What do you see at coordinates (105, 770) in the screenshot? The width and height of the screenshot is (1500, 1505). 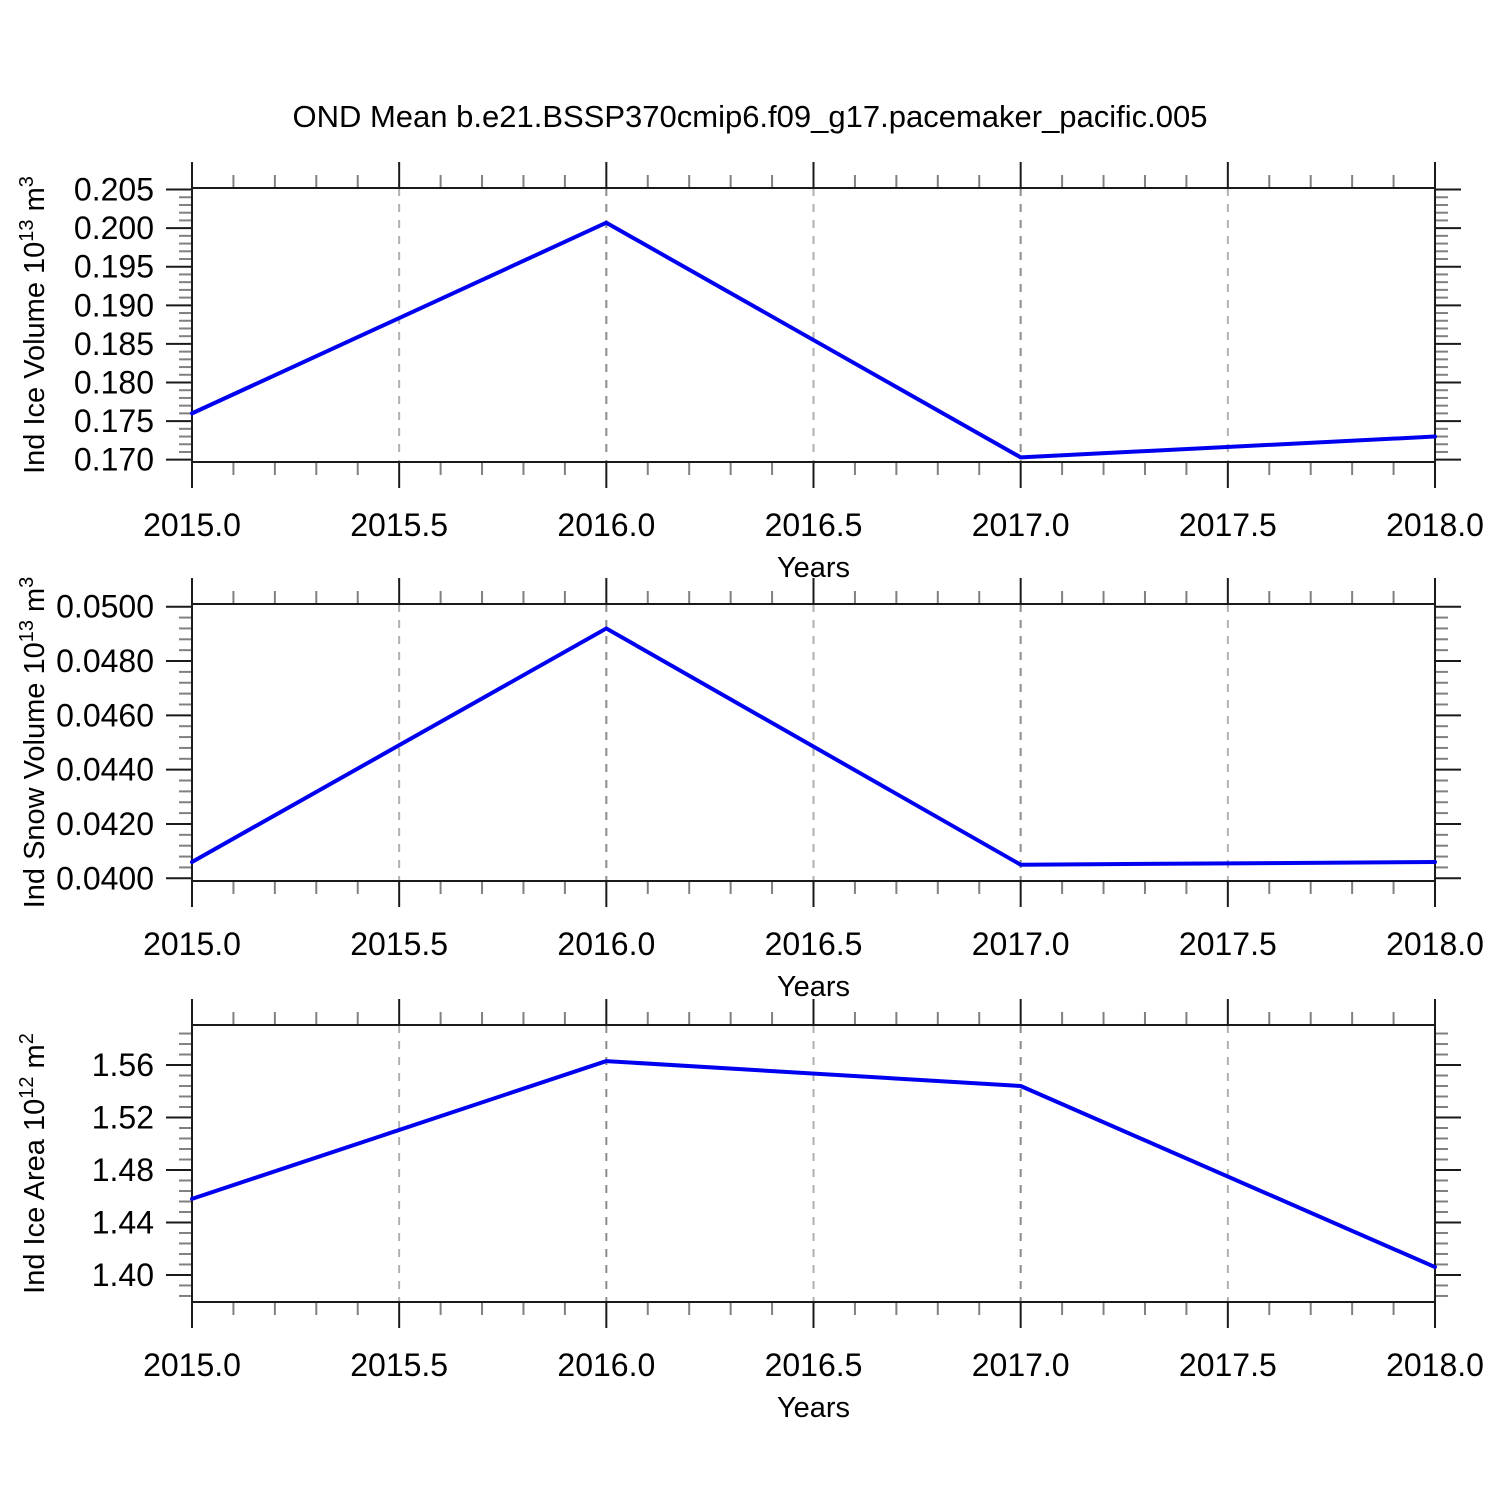 I see `y-tick-label: 0.0440` at bounding box center [105, 770].